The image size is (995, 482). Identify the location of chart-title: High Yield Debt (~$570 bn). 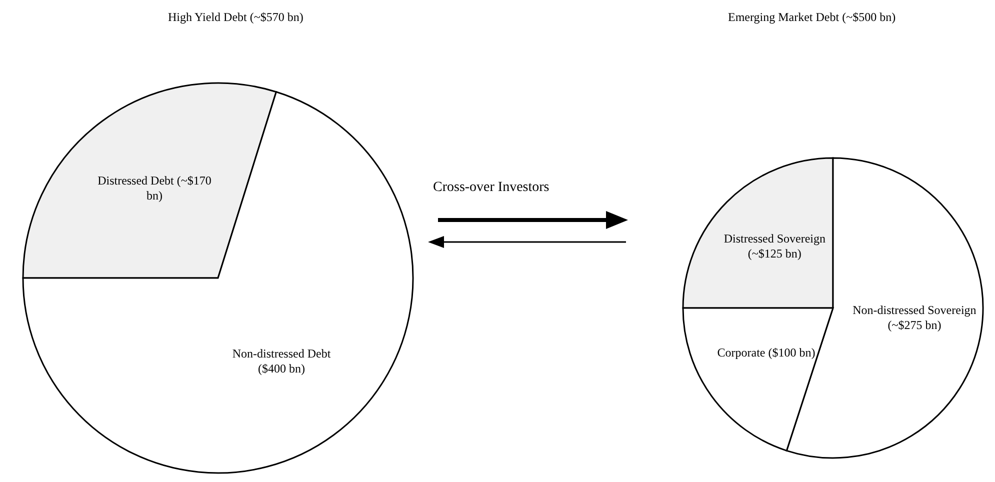
(236, 17).